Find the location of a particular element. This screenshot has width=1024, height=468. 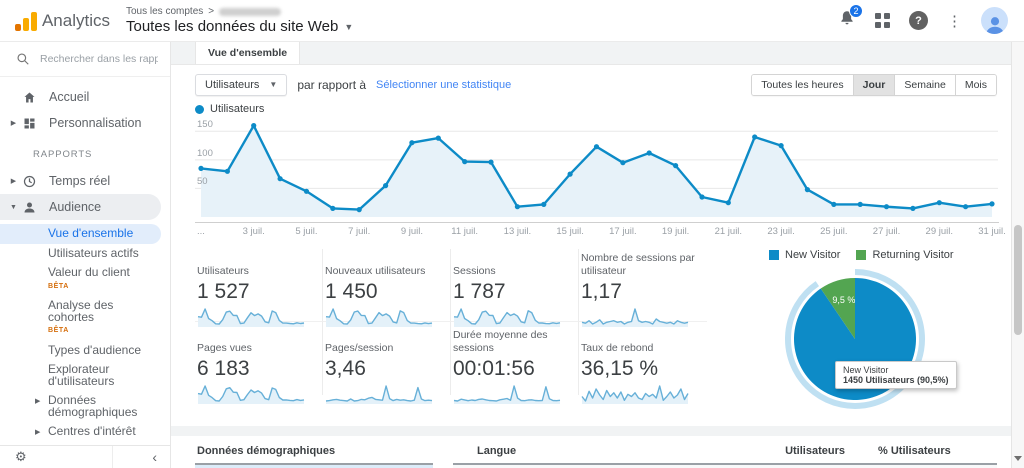

apps-grid-button is located at coordinates (882, 20).